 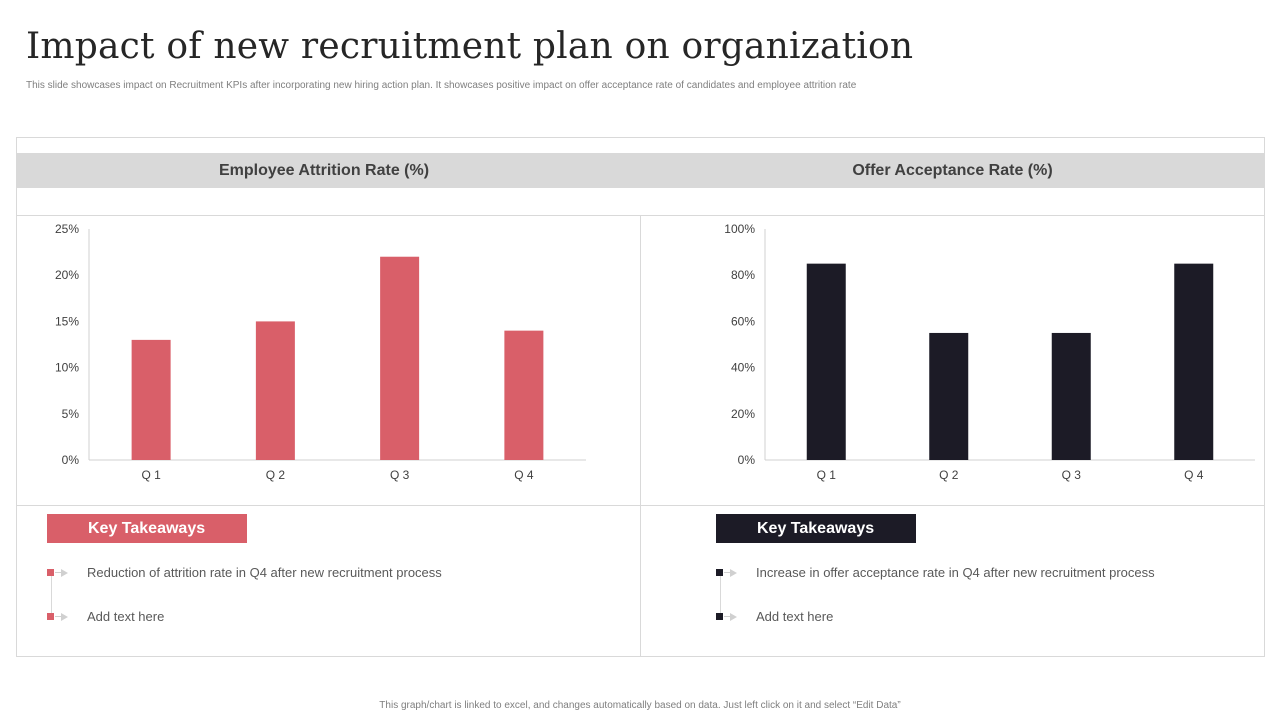 I want to click on y-tick-label: 10%, so click(x=67, y=368).